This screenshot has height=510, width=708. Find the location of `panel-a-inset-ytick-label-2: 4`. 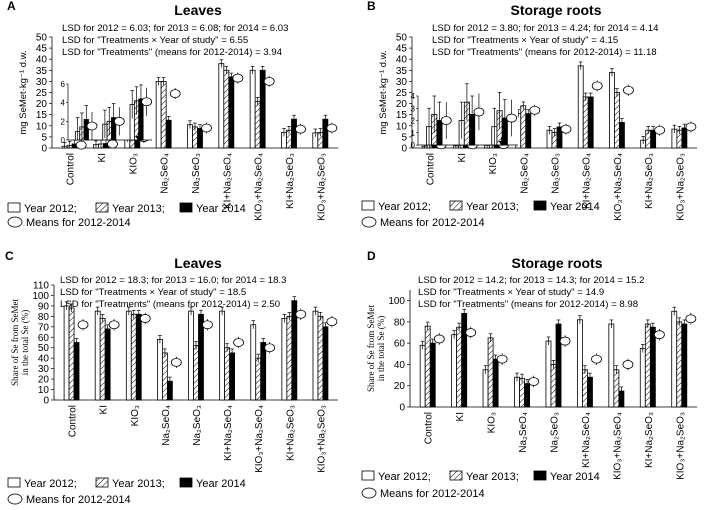

panel-a-inset-ytick-label-2: 4 is located at coordinates (63, 103).